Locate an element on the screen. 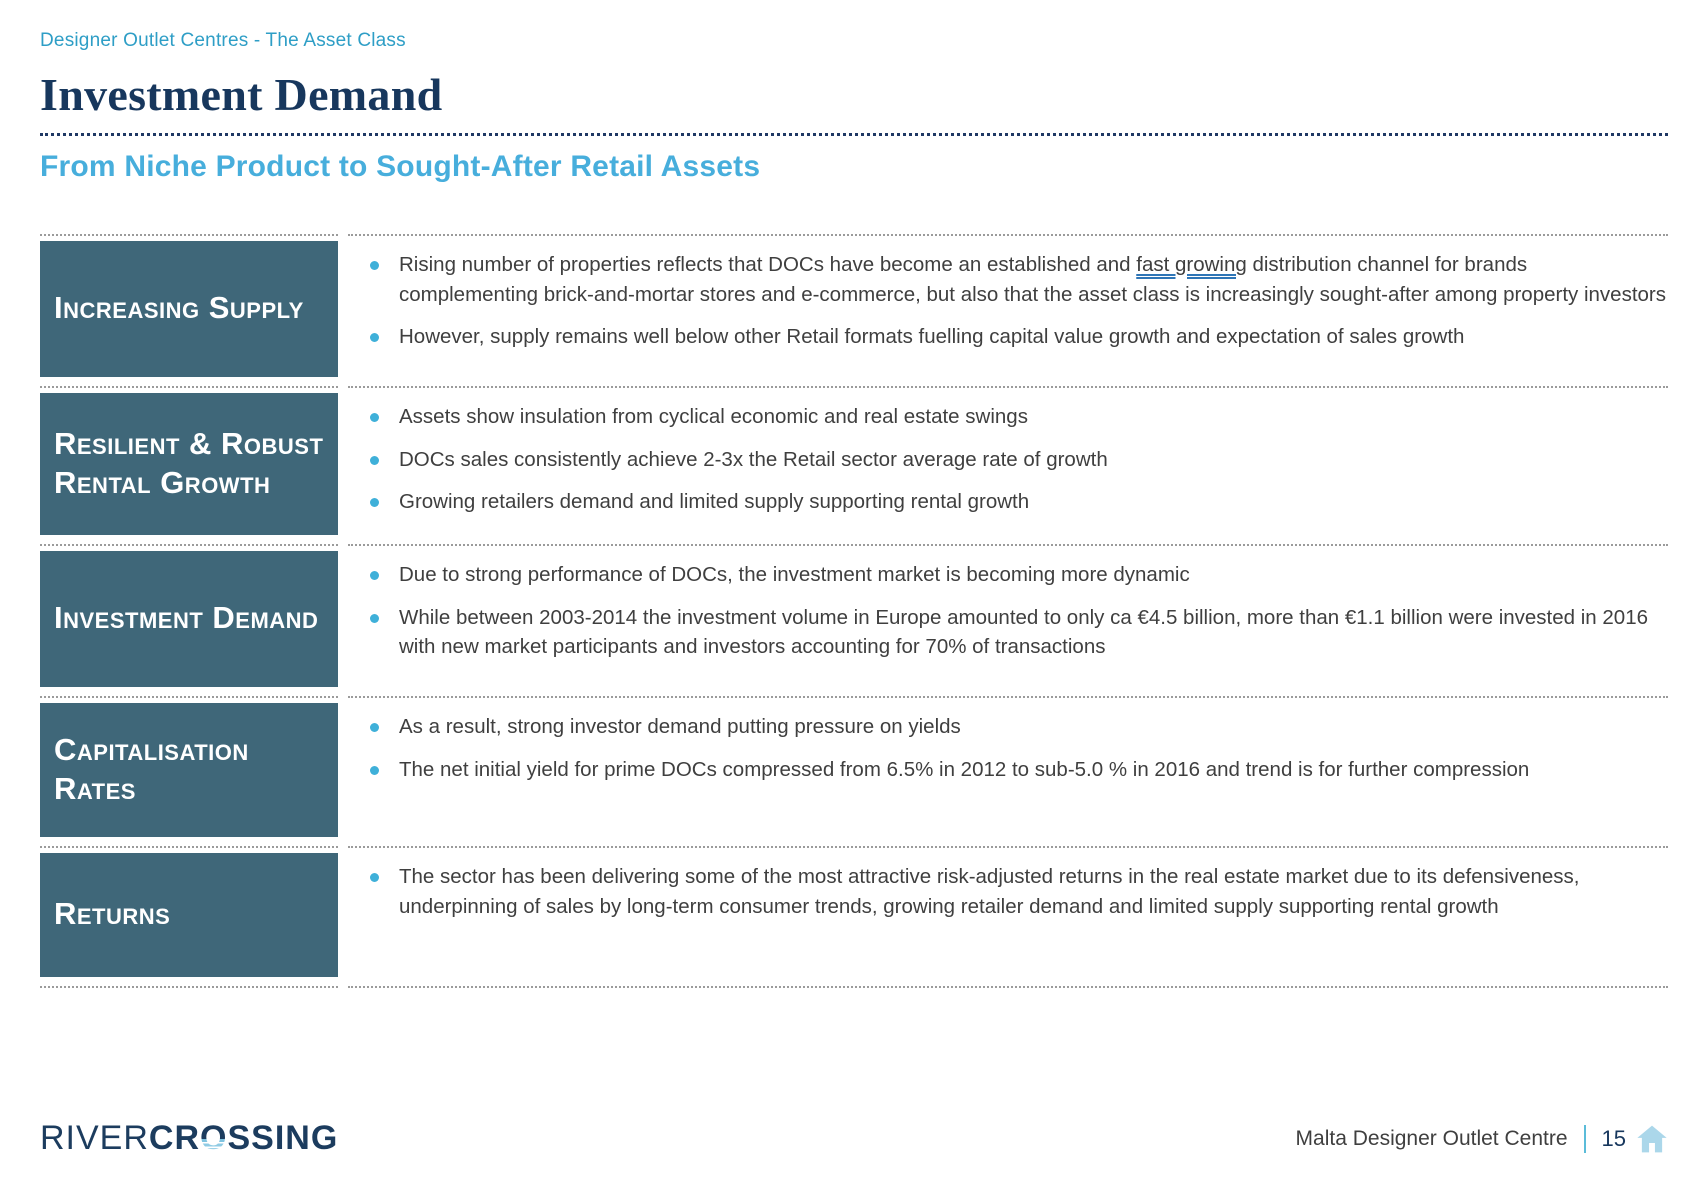  rivercrossing-logo: RIVERCROSSING is located at coordinates (189, 1138).